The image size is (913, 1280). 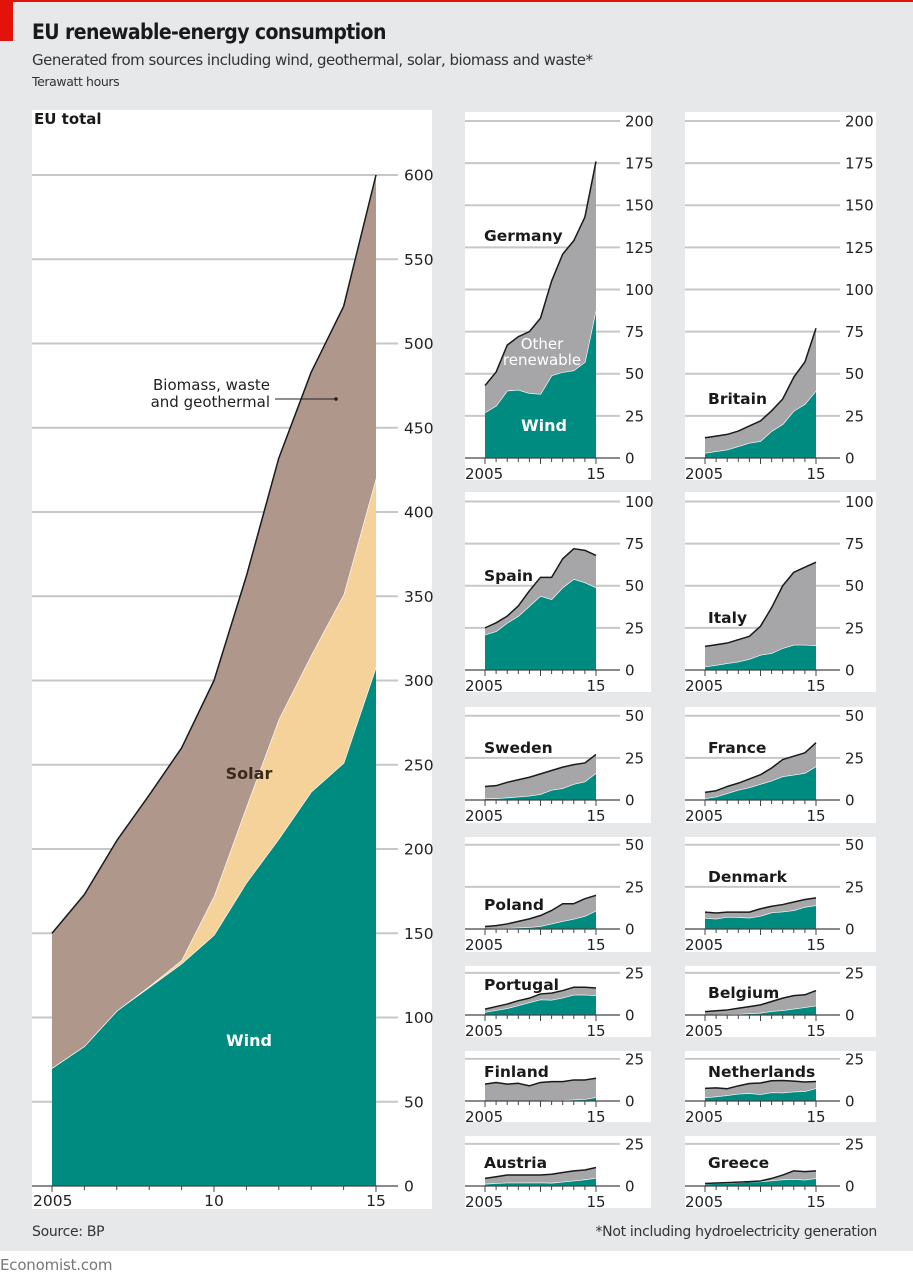 I want to click on series-label-other-renewable-2: renewable, so click(x=542, y=360).